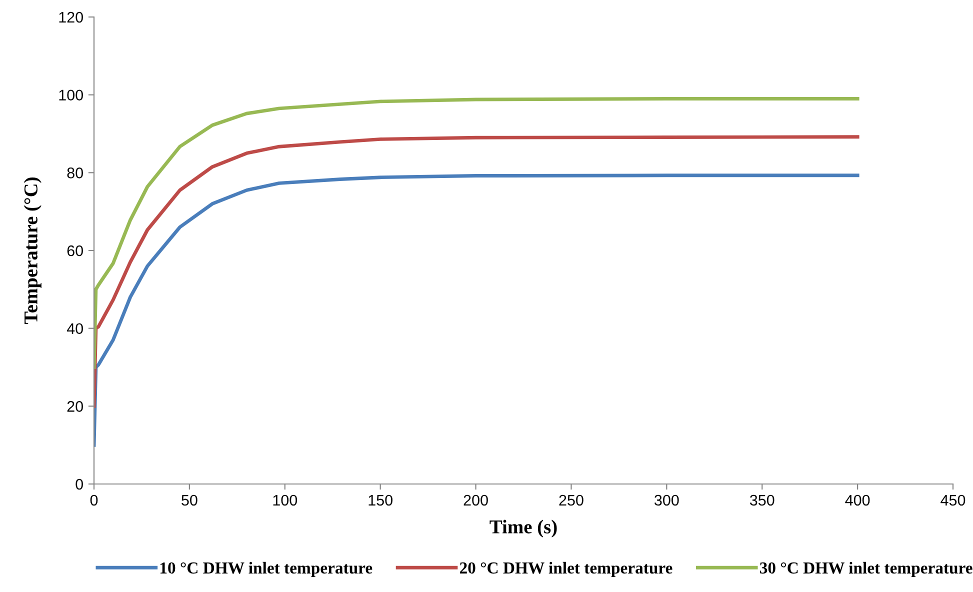 The height and width of the screenshot is (592, 973). What do you see at coordinates (866, 569) in the screenshot?
I see `legend-label: 30 °C DHW inlet temperature` at bounding box center [866, 569].